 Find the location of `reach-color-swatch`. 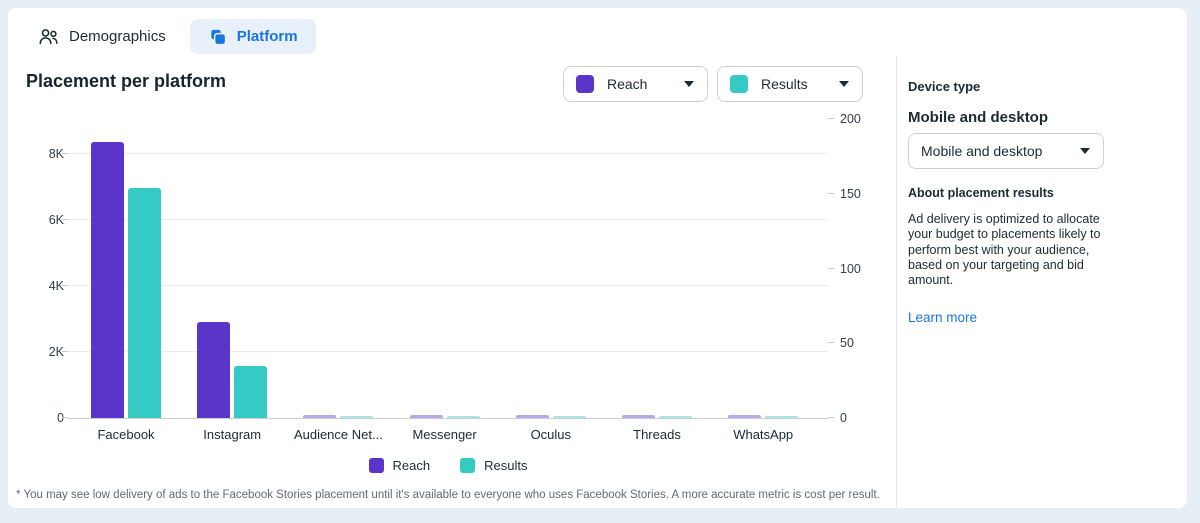

reach-color-swatch is located at coordinates (585, 84).